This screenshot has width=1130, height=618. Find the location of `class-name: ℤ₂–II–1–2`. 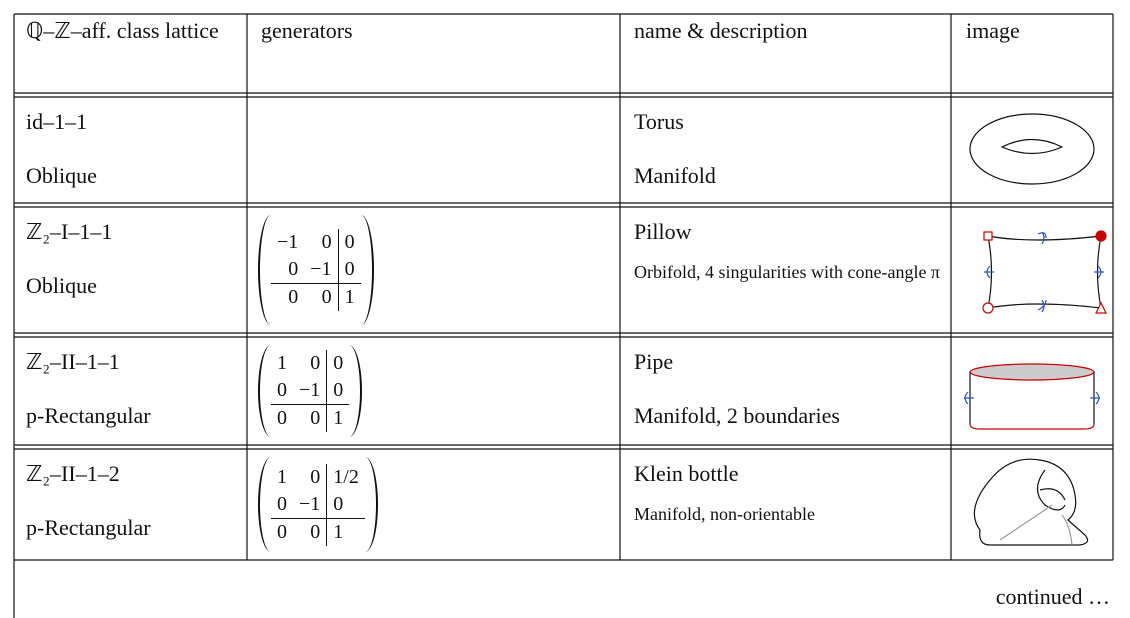

class-name: ℤ₂–II–1–2 is located at coordinates (73, 473).